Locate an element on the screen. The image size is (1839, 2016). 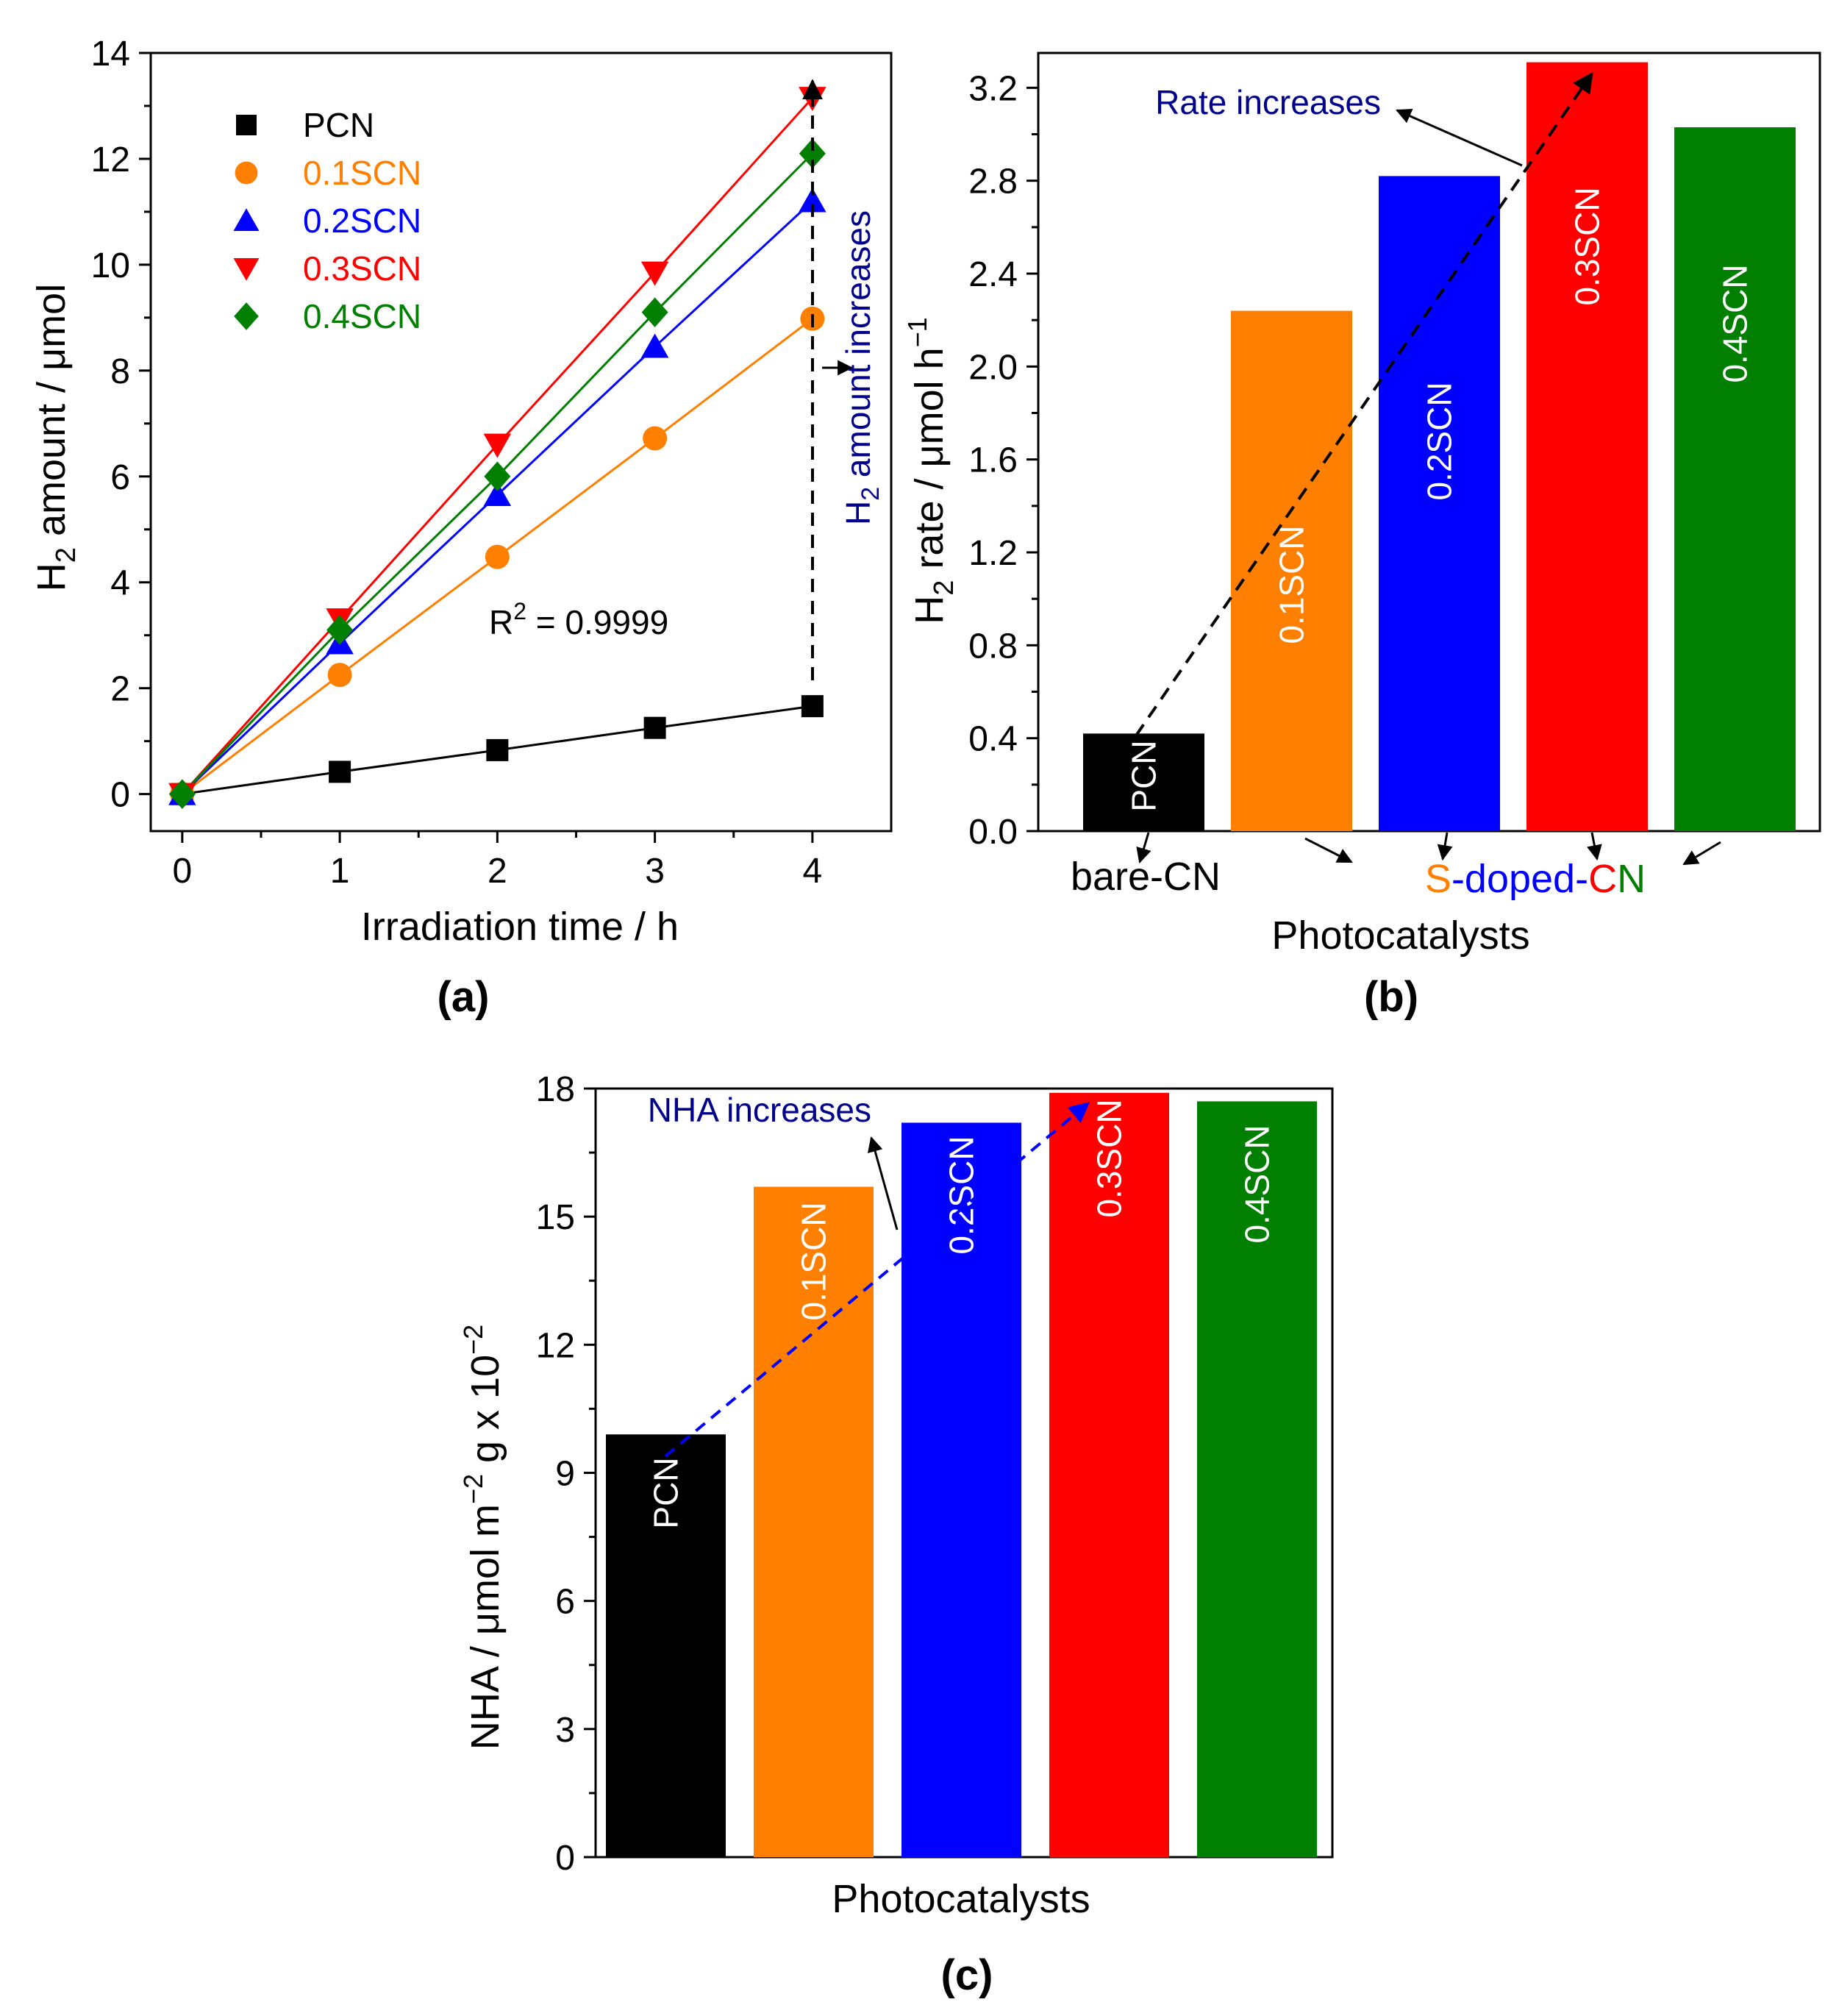
a-legend-label-0.2SCN: 0.2SCN is located at coordinates (362, 221).